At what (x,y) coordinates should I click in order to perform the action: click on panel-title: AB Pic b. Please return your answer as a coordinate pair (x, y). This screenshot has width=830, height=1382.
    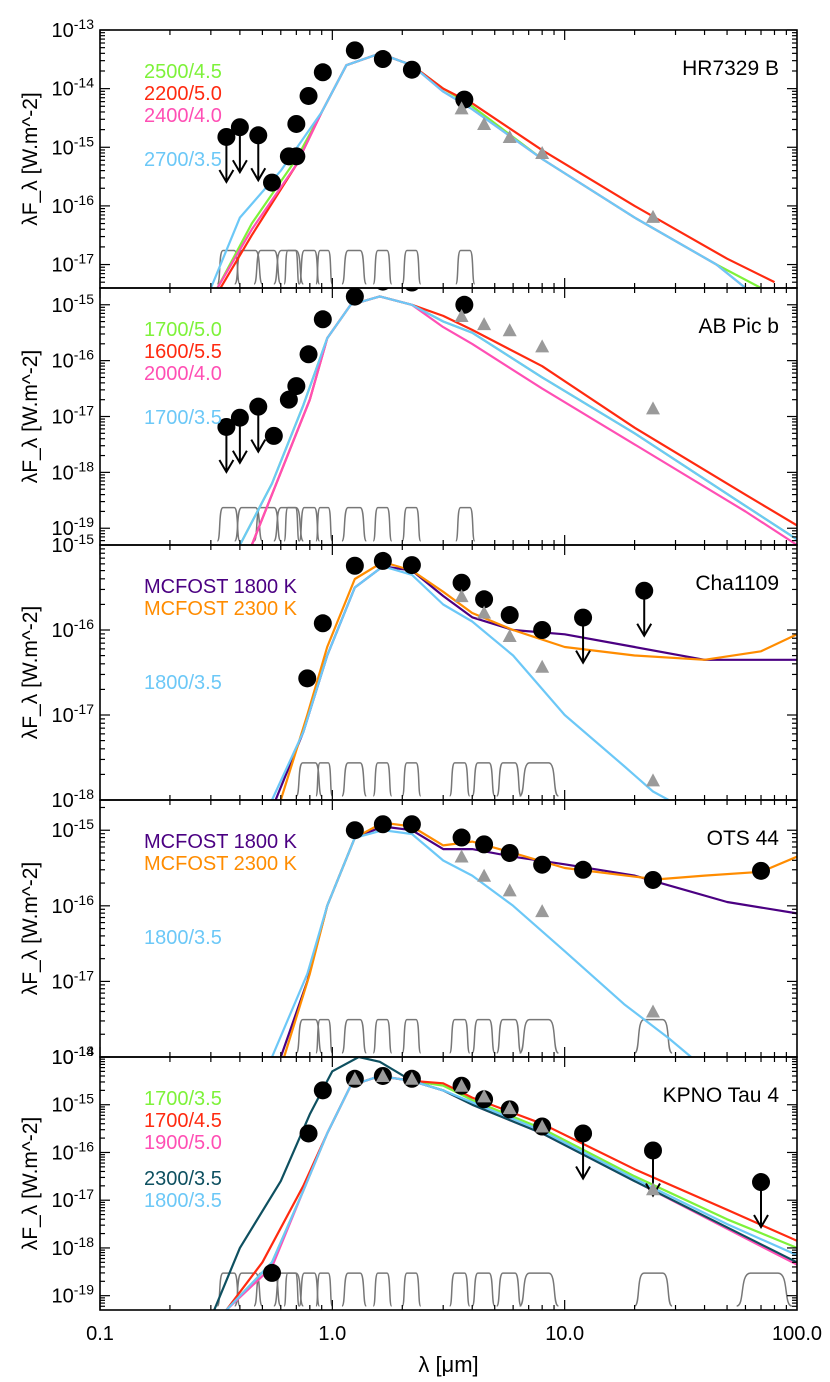
    Looking at the image, I should click on (738, 326).